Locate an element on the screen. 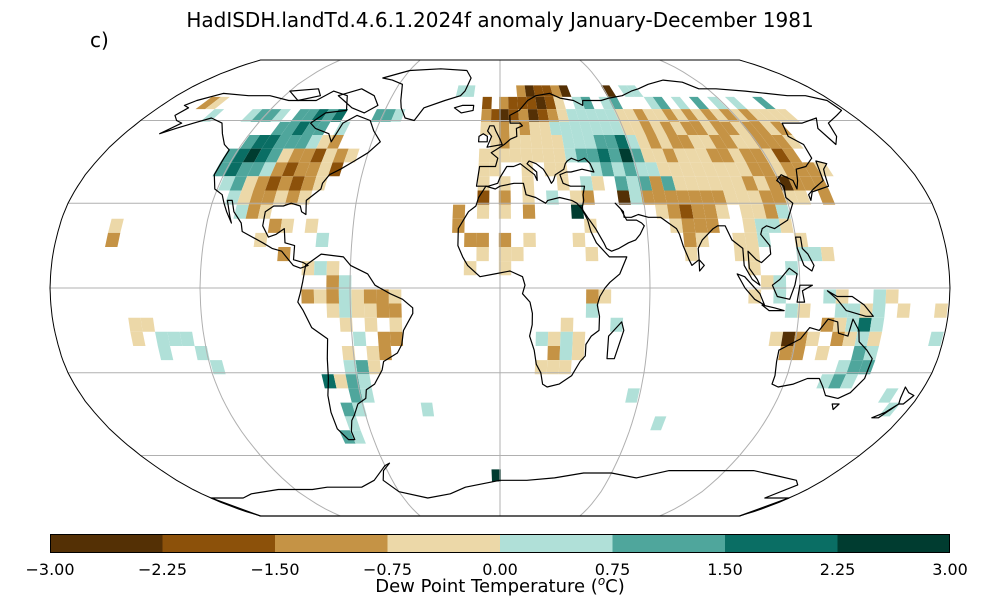  colorbar-tick-label: −3.00 is located at coordinates (50, 569).